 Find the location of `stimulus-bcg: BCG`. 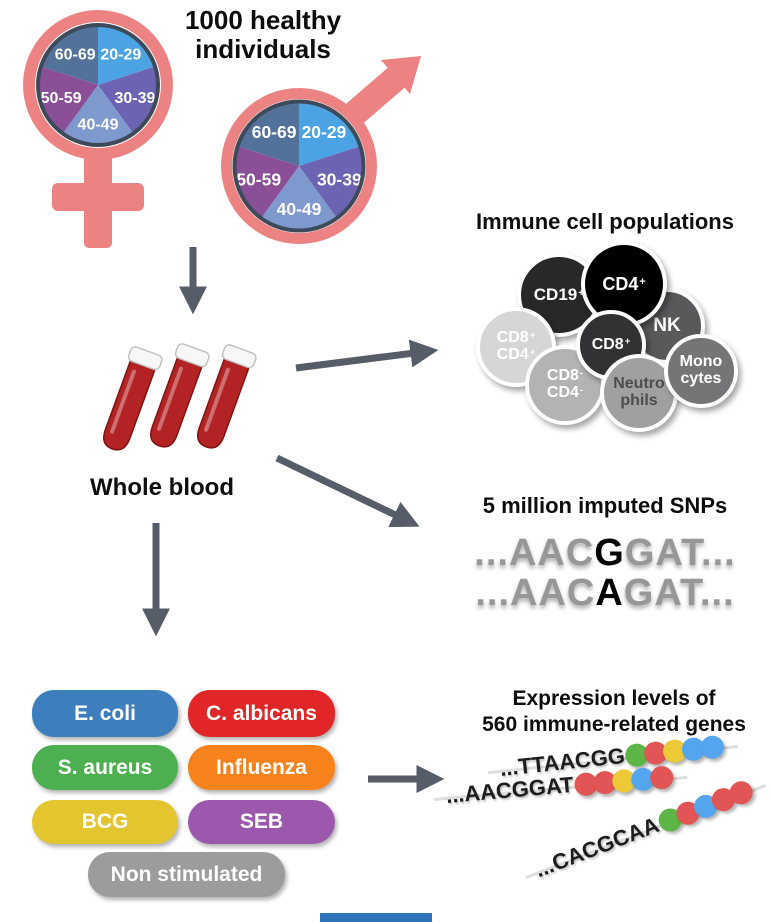

stimulus-bcg: BCG is located at coordinates (105, 822).